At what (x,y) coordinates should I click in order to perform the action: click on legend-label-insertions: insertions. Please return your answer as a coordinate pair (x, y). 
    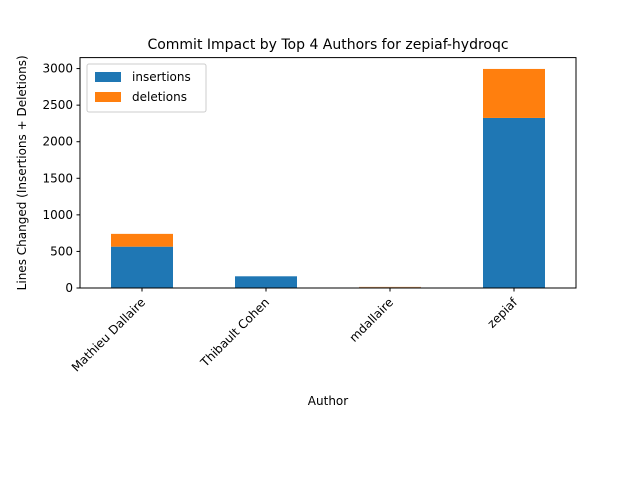
    Looking at the image, I should click on (161, 77).